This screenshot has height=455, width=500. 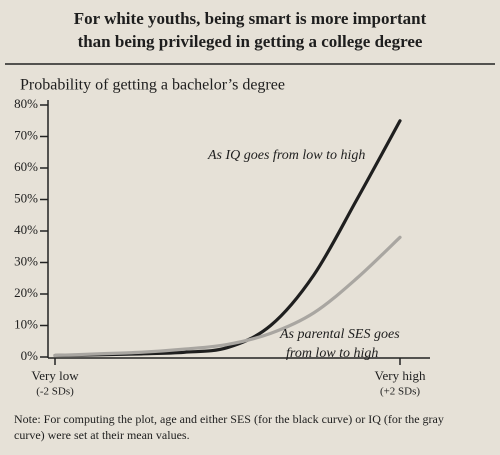 I want to click on y-tick-label: 40%, so click(x=26, y=229).